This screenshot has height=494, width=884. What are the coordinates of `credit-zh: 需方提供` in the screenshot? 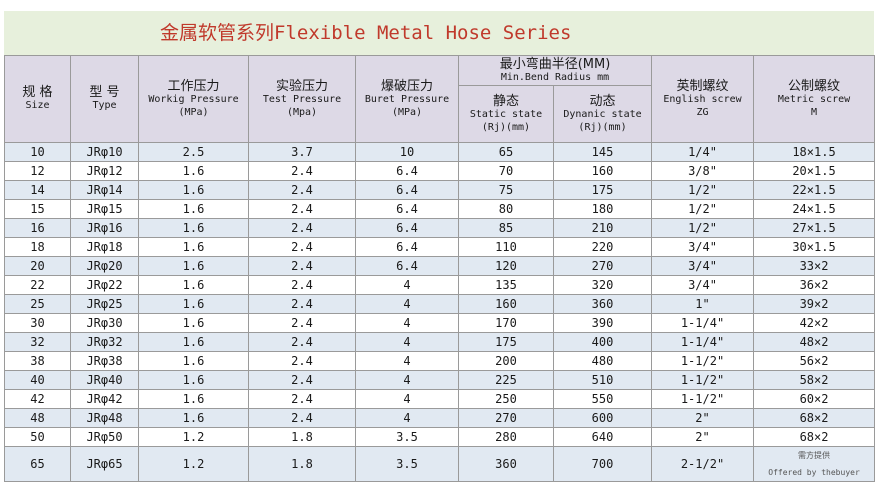 It's located at (814, 455).